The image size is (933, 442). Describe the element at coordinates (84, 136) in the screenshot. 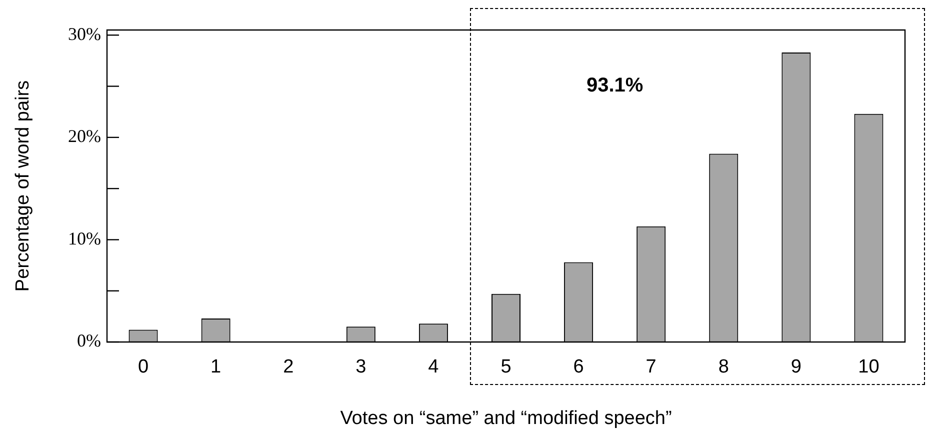

I see `y-tick-label: 20%` at that location.